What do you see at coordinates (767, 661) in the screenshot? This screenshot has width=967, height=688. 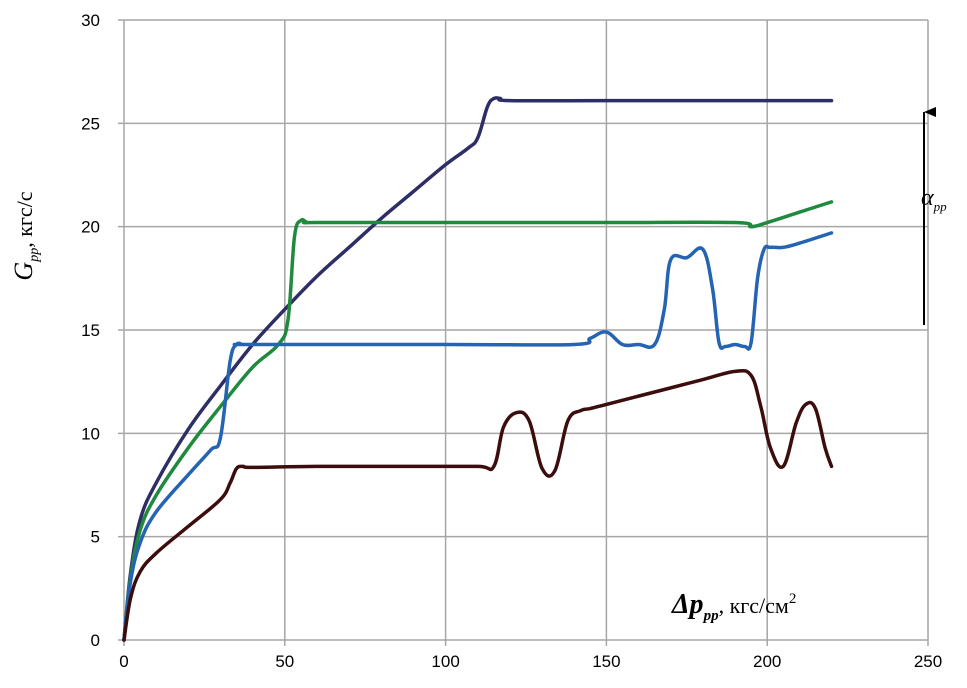 I see `x-tick-label: 200` at bounding box center [767, 661].